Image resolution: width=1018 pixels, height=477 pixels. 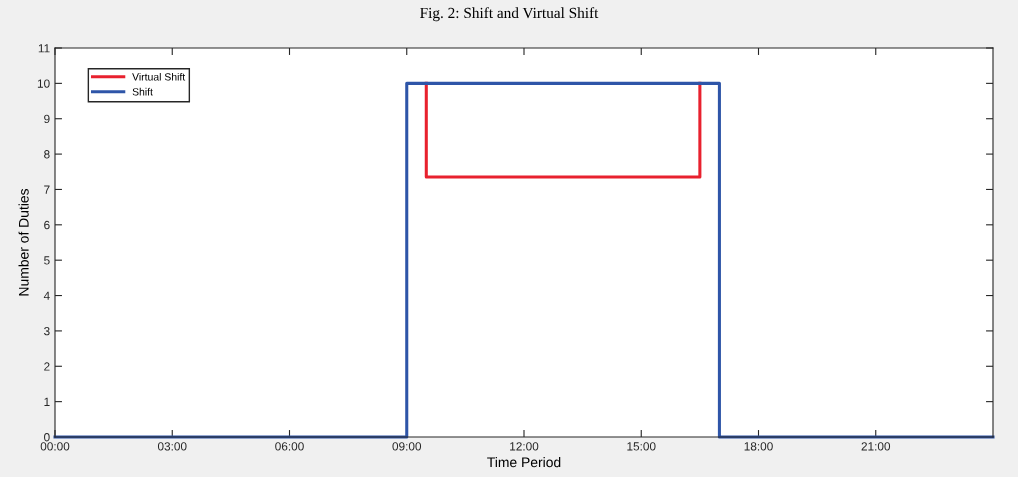 What do you see at coordinates (47, 154) in the screenshot?
I see `y-tick-label: 8` at bounding box center [47, 154].